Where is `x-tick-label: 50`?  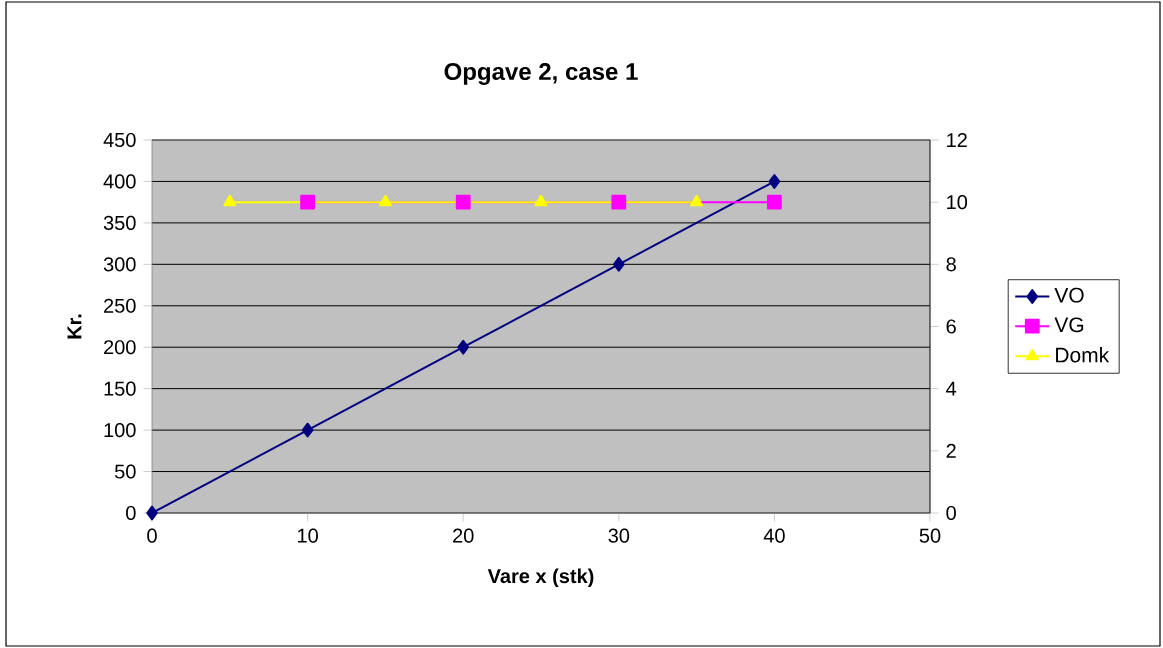 x-tick-label: 50 is located at coordinates (930, 535).